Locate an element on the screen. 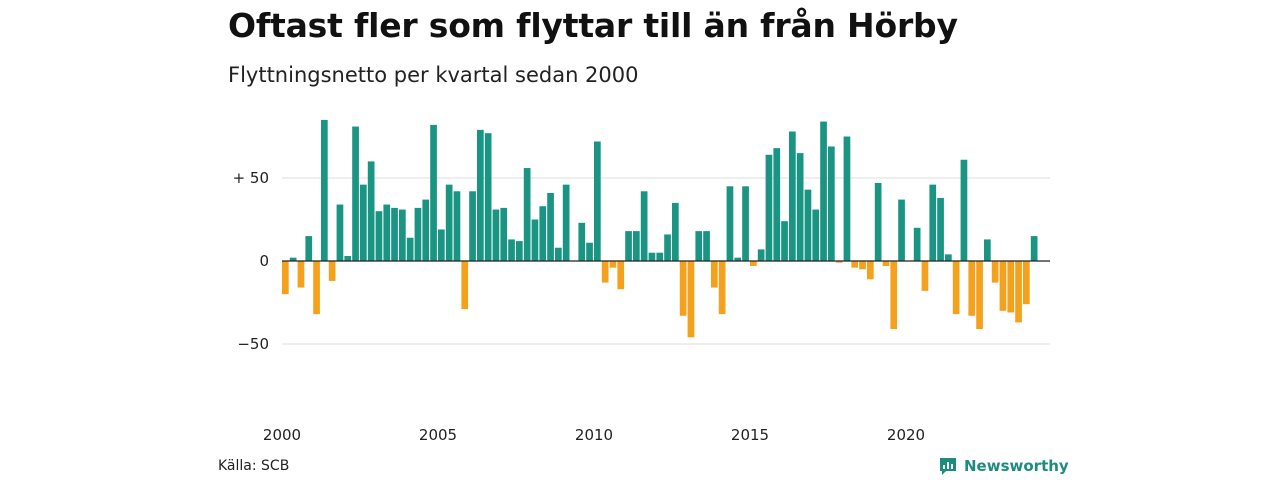 This screenshot has height=480, width=1280. y-tick-label: + 50 is located at coordinates (251, 178).